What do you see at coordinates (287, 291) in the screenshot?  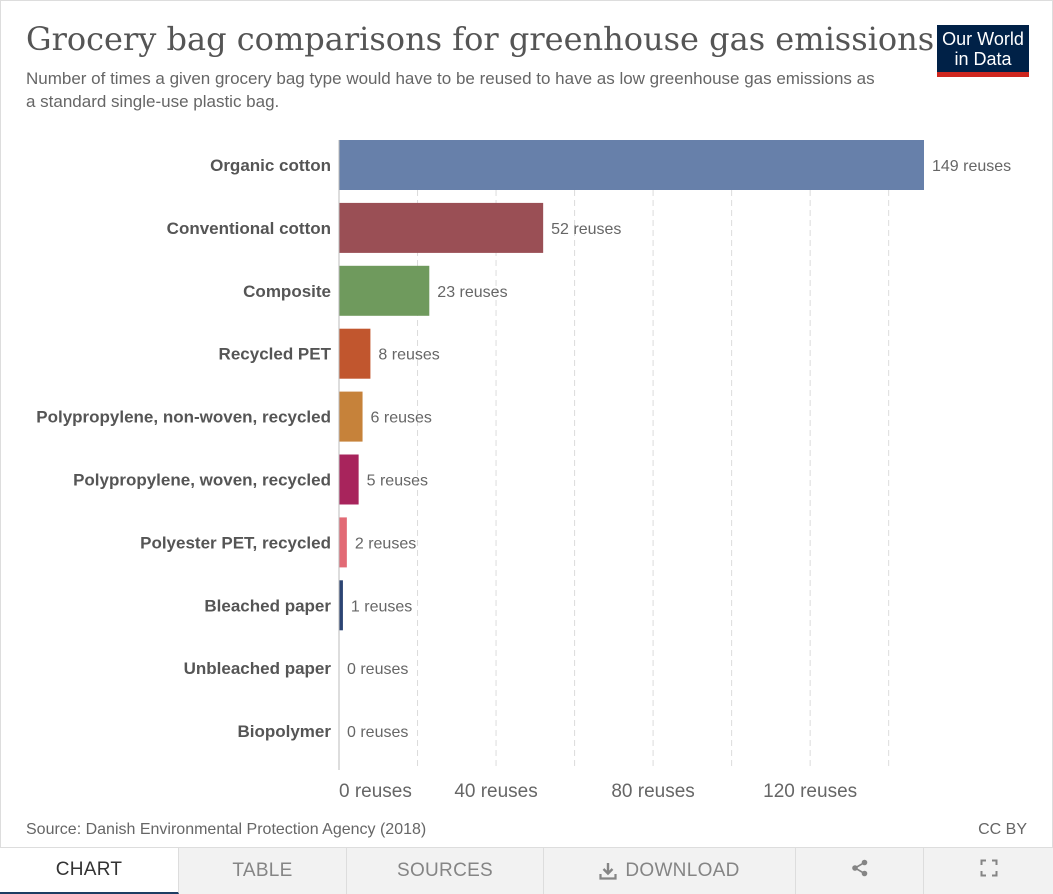 I see `category-label: Composite` at bounding box center [287, 291].